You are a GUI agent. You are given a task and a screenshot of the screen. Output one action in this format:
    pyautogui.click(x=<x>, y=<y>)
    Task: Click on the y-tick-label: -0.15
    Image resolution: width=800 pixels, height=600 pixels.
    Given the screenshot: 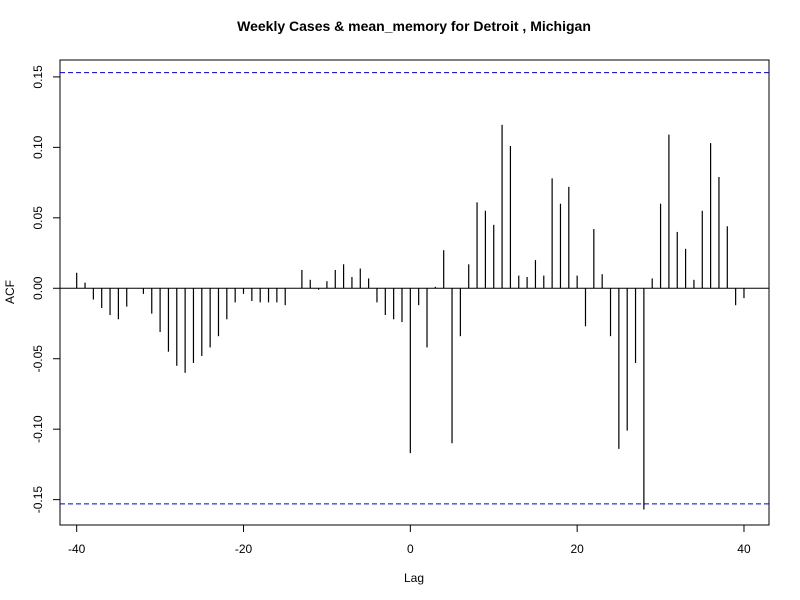 What is the action you would take?
    pyautogui.click(x=38, y=500)
    